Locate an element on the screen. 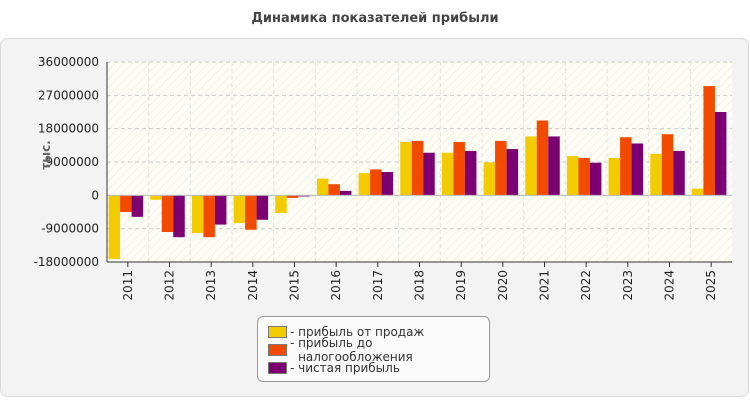 This screenshot has width=750, height=400. x-tick-label: 2025 is located at coordinates (711, 285).